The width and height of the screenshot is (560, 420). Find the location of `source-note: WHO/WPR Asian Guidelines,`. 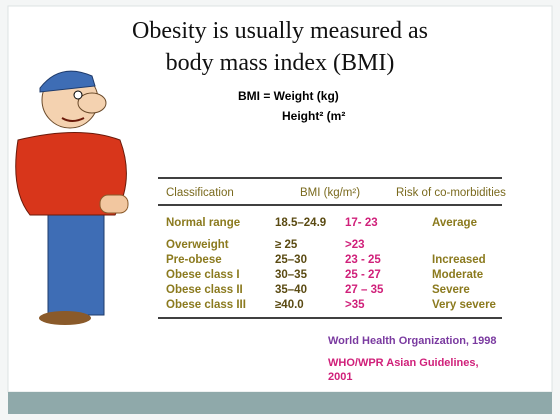

source-note: WHO/WPR Asian Guidelines, is located at coordinates (403, 363).